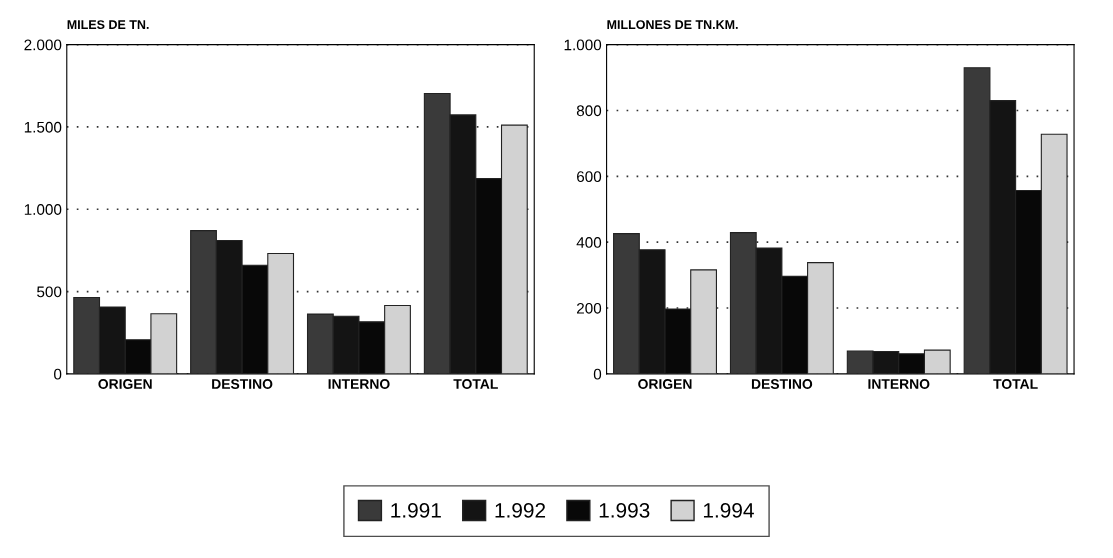  What do you see at coordinates (49, 292) in the screenshot?
I see `y-tick-label: 500` at bounding box center [49, 292].